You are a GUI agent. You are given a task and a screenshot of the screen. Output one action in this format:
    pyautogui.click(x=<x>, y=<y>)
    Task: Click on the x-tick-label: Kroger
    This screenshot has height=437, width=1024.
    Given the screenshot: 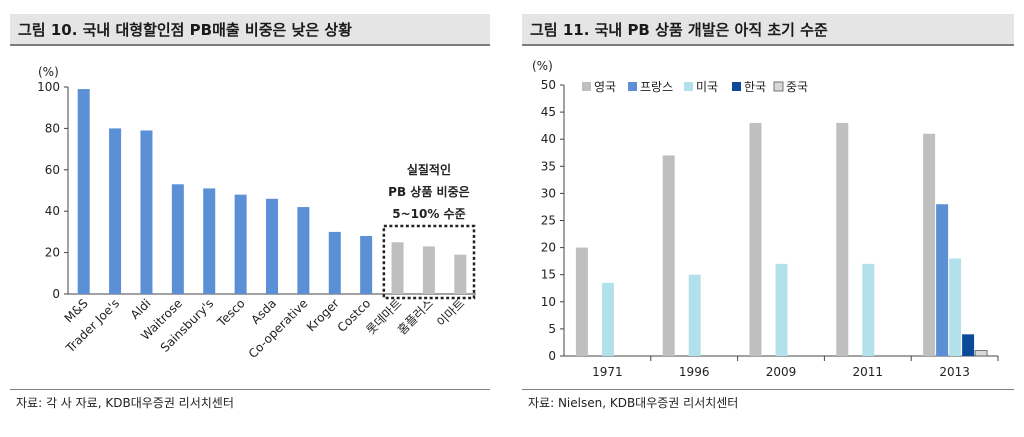 What is the action you would take?
    pyautogui.click(x=323, y=315)
    